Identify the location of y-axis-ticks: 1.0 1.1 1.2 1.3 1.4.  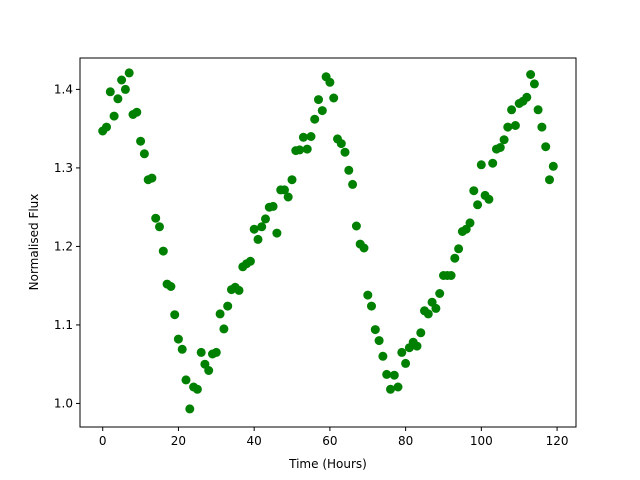
(67, 246).